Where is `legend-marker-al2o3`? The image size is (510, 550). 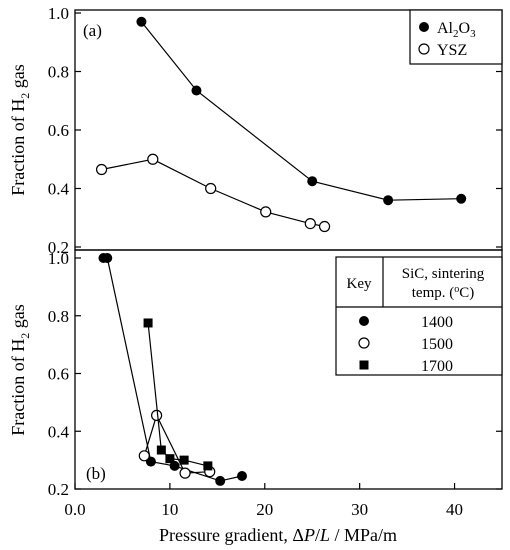
legend-marker-al2o3 is located at coordinates (424, 27).